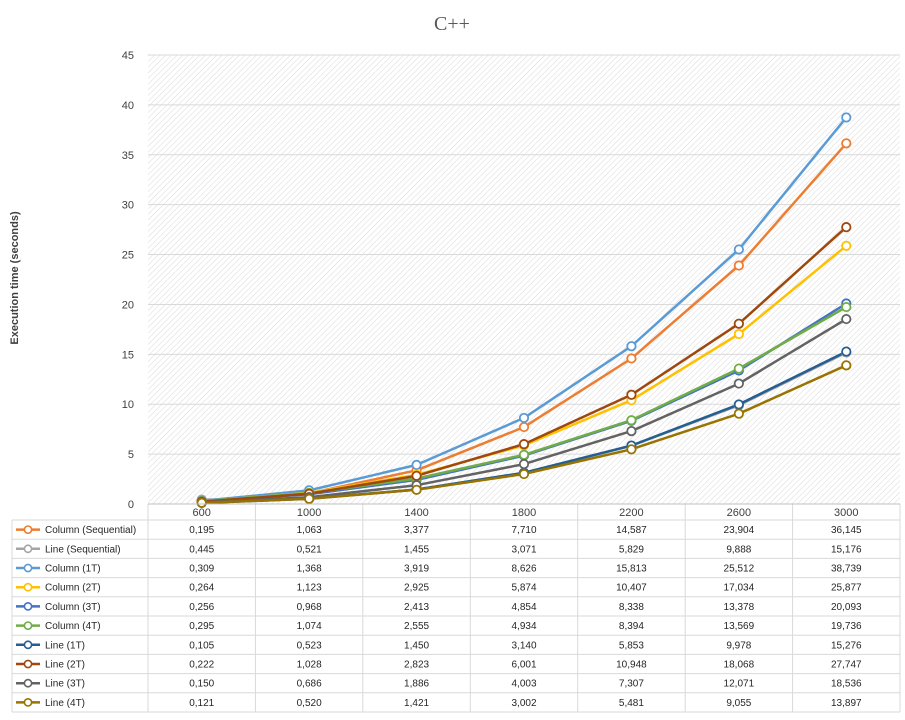 Image resolution: width=905 pixels, height=720 pixels. Describe the element at coordinates (523, 607) in the screenshot. I see `table-cell: 4,854` at that location.